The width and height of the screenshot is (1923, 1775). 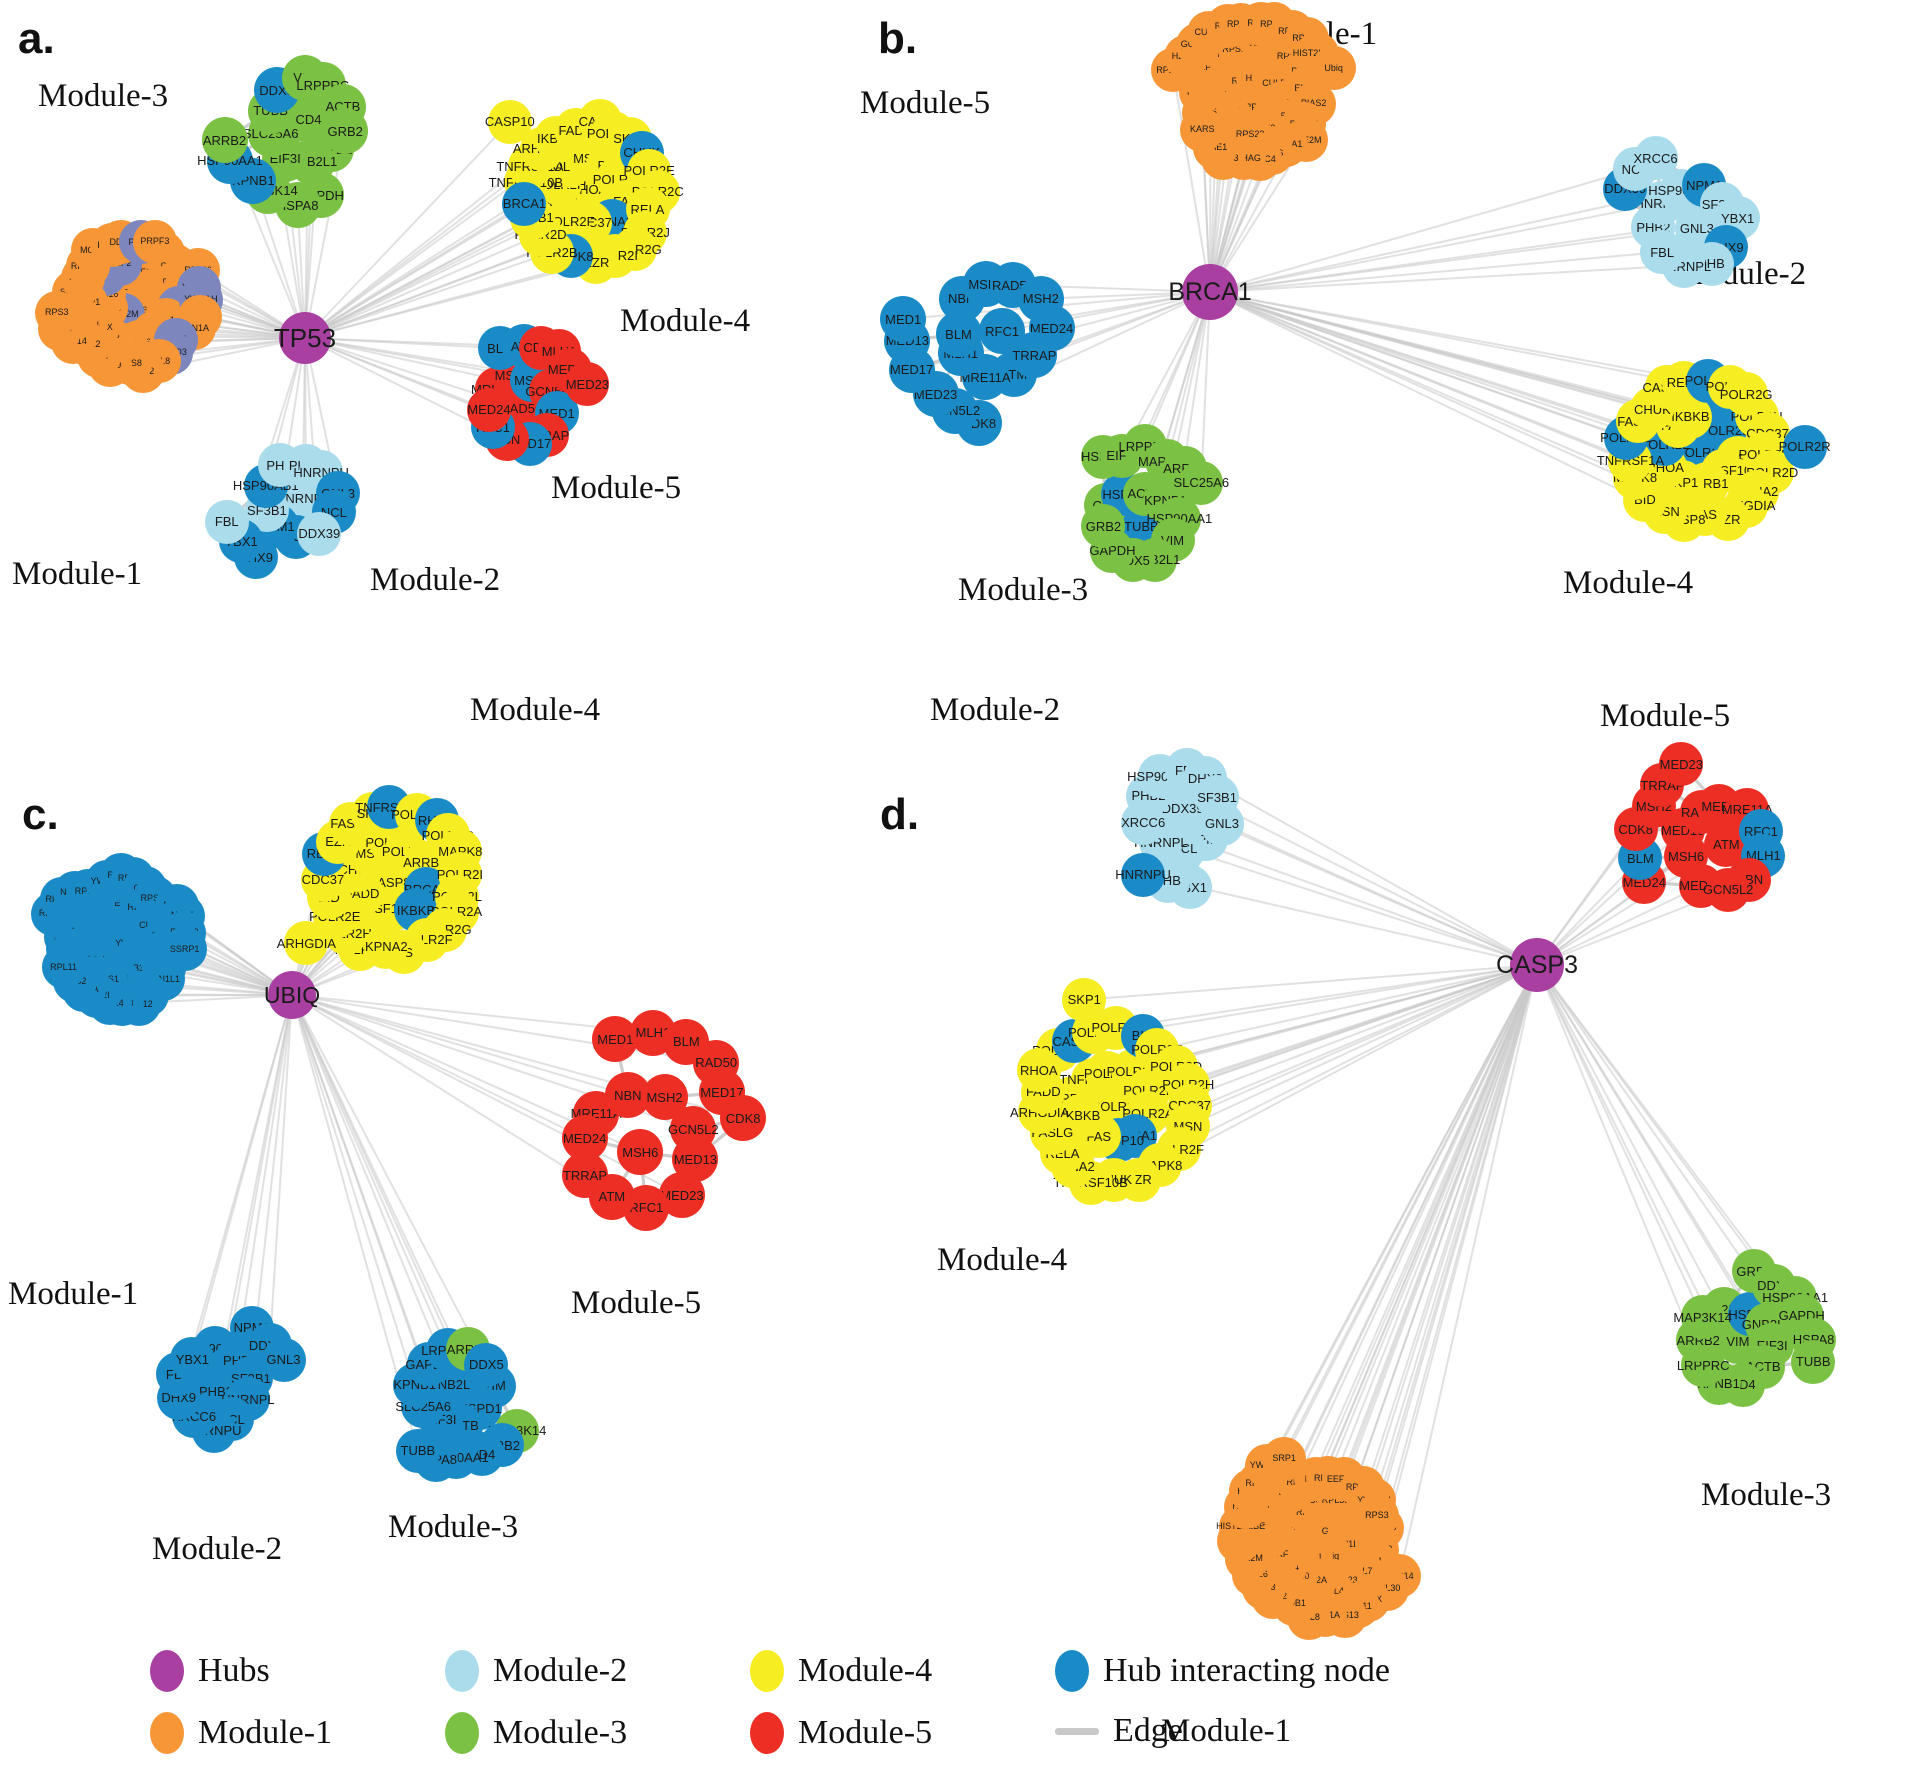 I want to click on node-b-m3-GRB2: GRB2, so click(x=1103, y=526).